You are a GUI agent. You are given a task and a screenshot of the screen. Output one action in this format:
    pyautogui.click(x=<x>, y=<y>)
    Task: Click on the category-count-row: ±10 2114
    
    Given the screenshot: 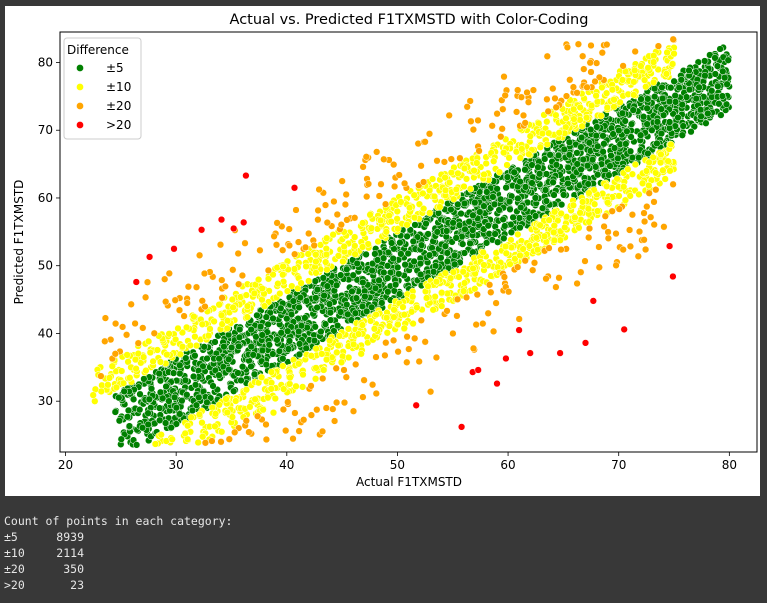 What is the action you would take?
    pyautogui.click(x=379, y=553)
    